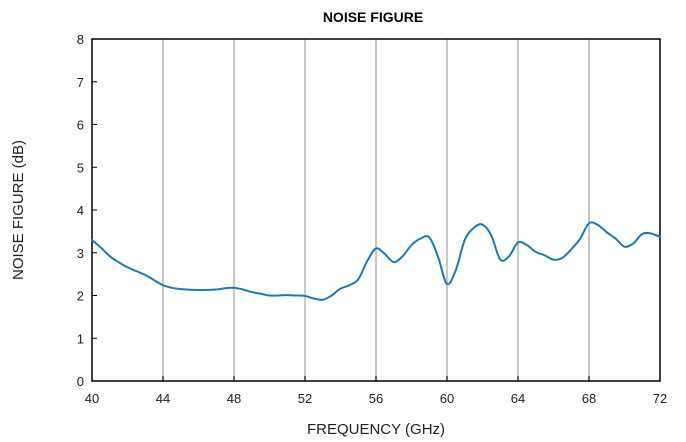 The image size is (686, 442). Describe the element at coordinates (305, 398) in the screenshot. I see `x-tick-label-3: 52` at that location.